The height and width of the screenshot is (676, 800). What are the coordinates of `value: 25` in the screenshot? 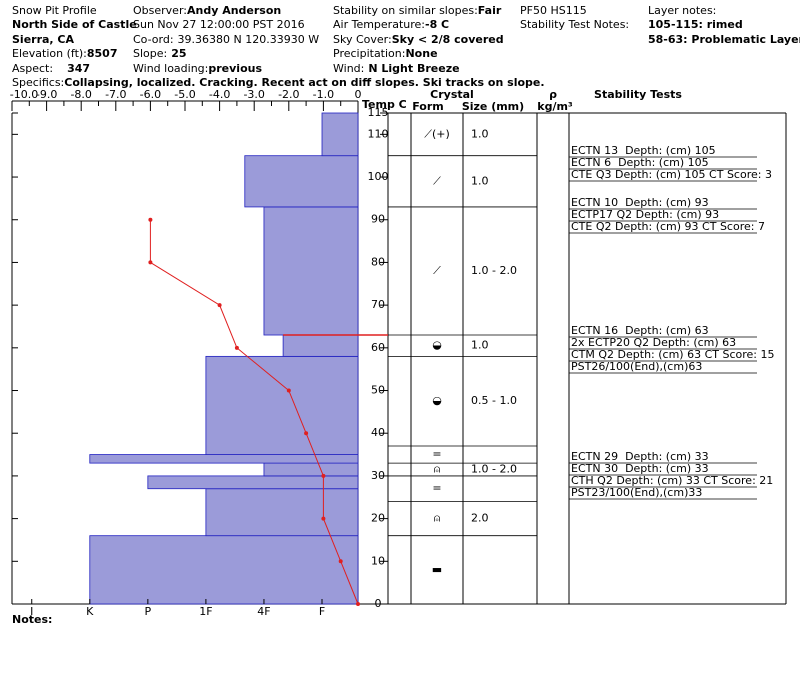 It's located at (178, 53).